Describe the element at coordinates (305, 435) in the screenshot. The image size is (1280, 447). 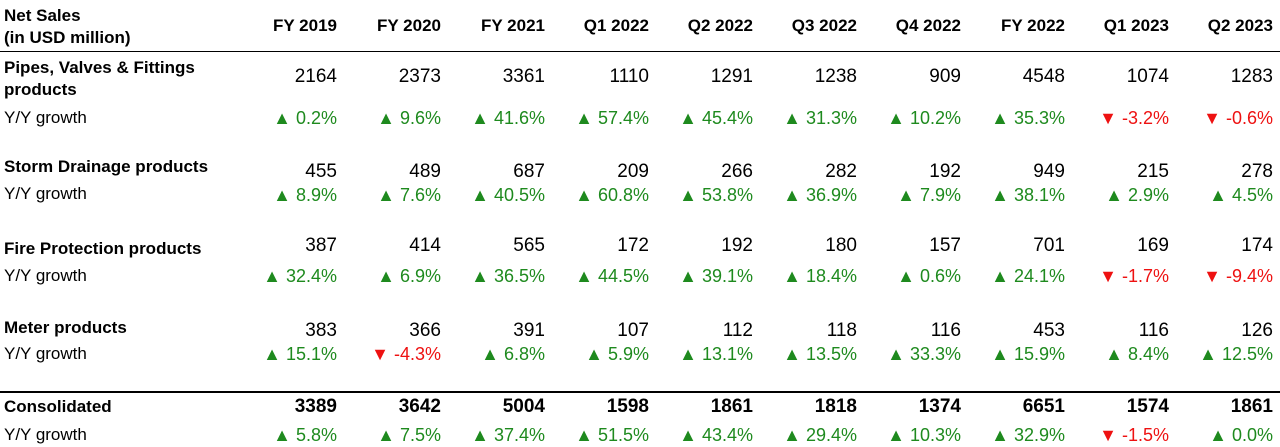
I see `growth-cell: ▲ 5.8%` at that location.